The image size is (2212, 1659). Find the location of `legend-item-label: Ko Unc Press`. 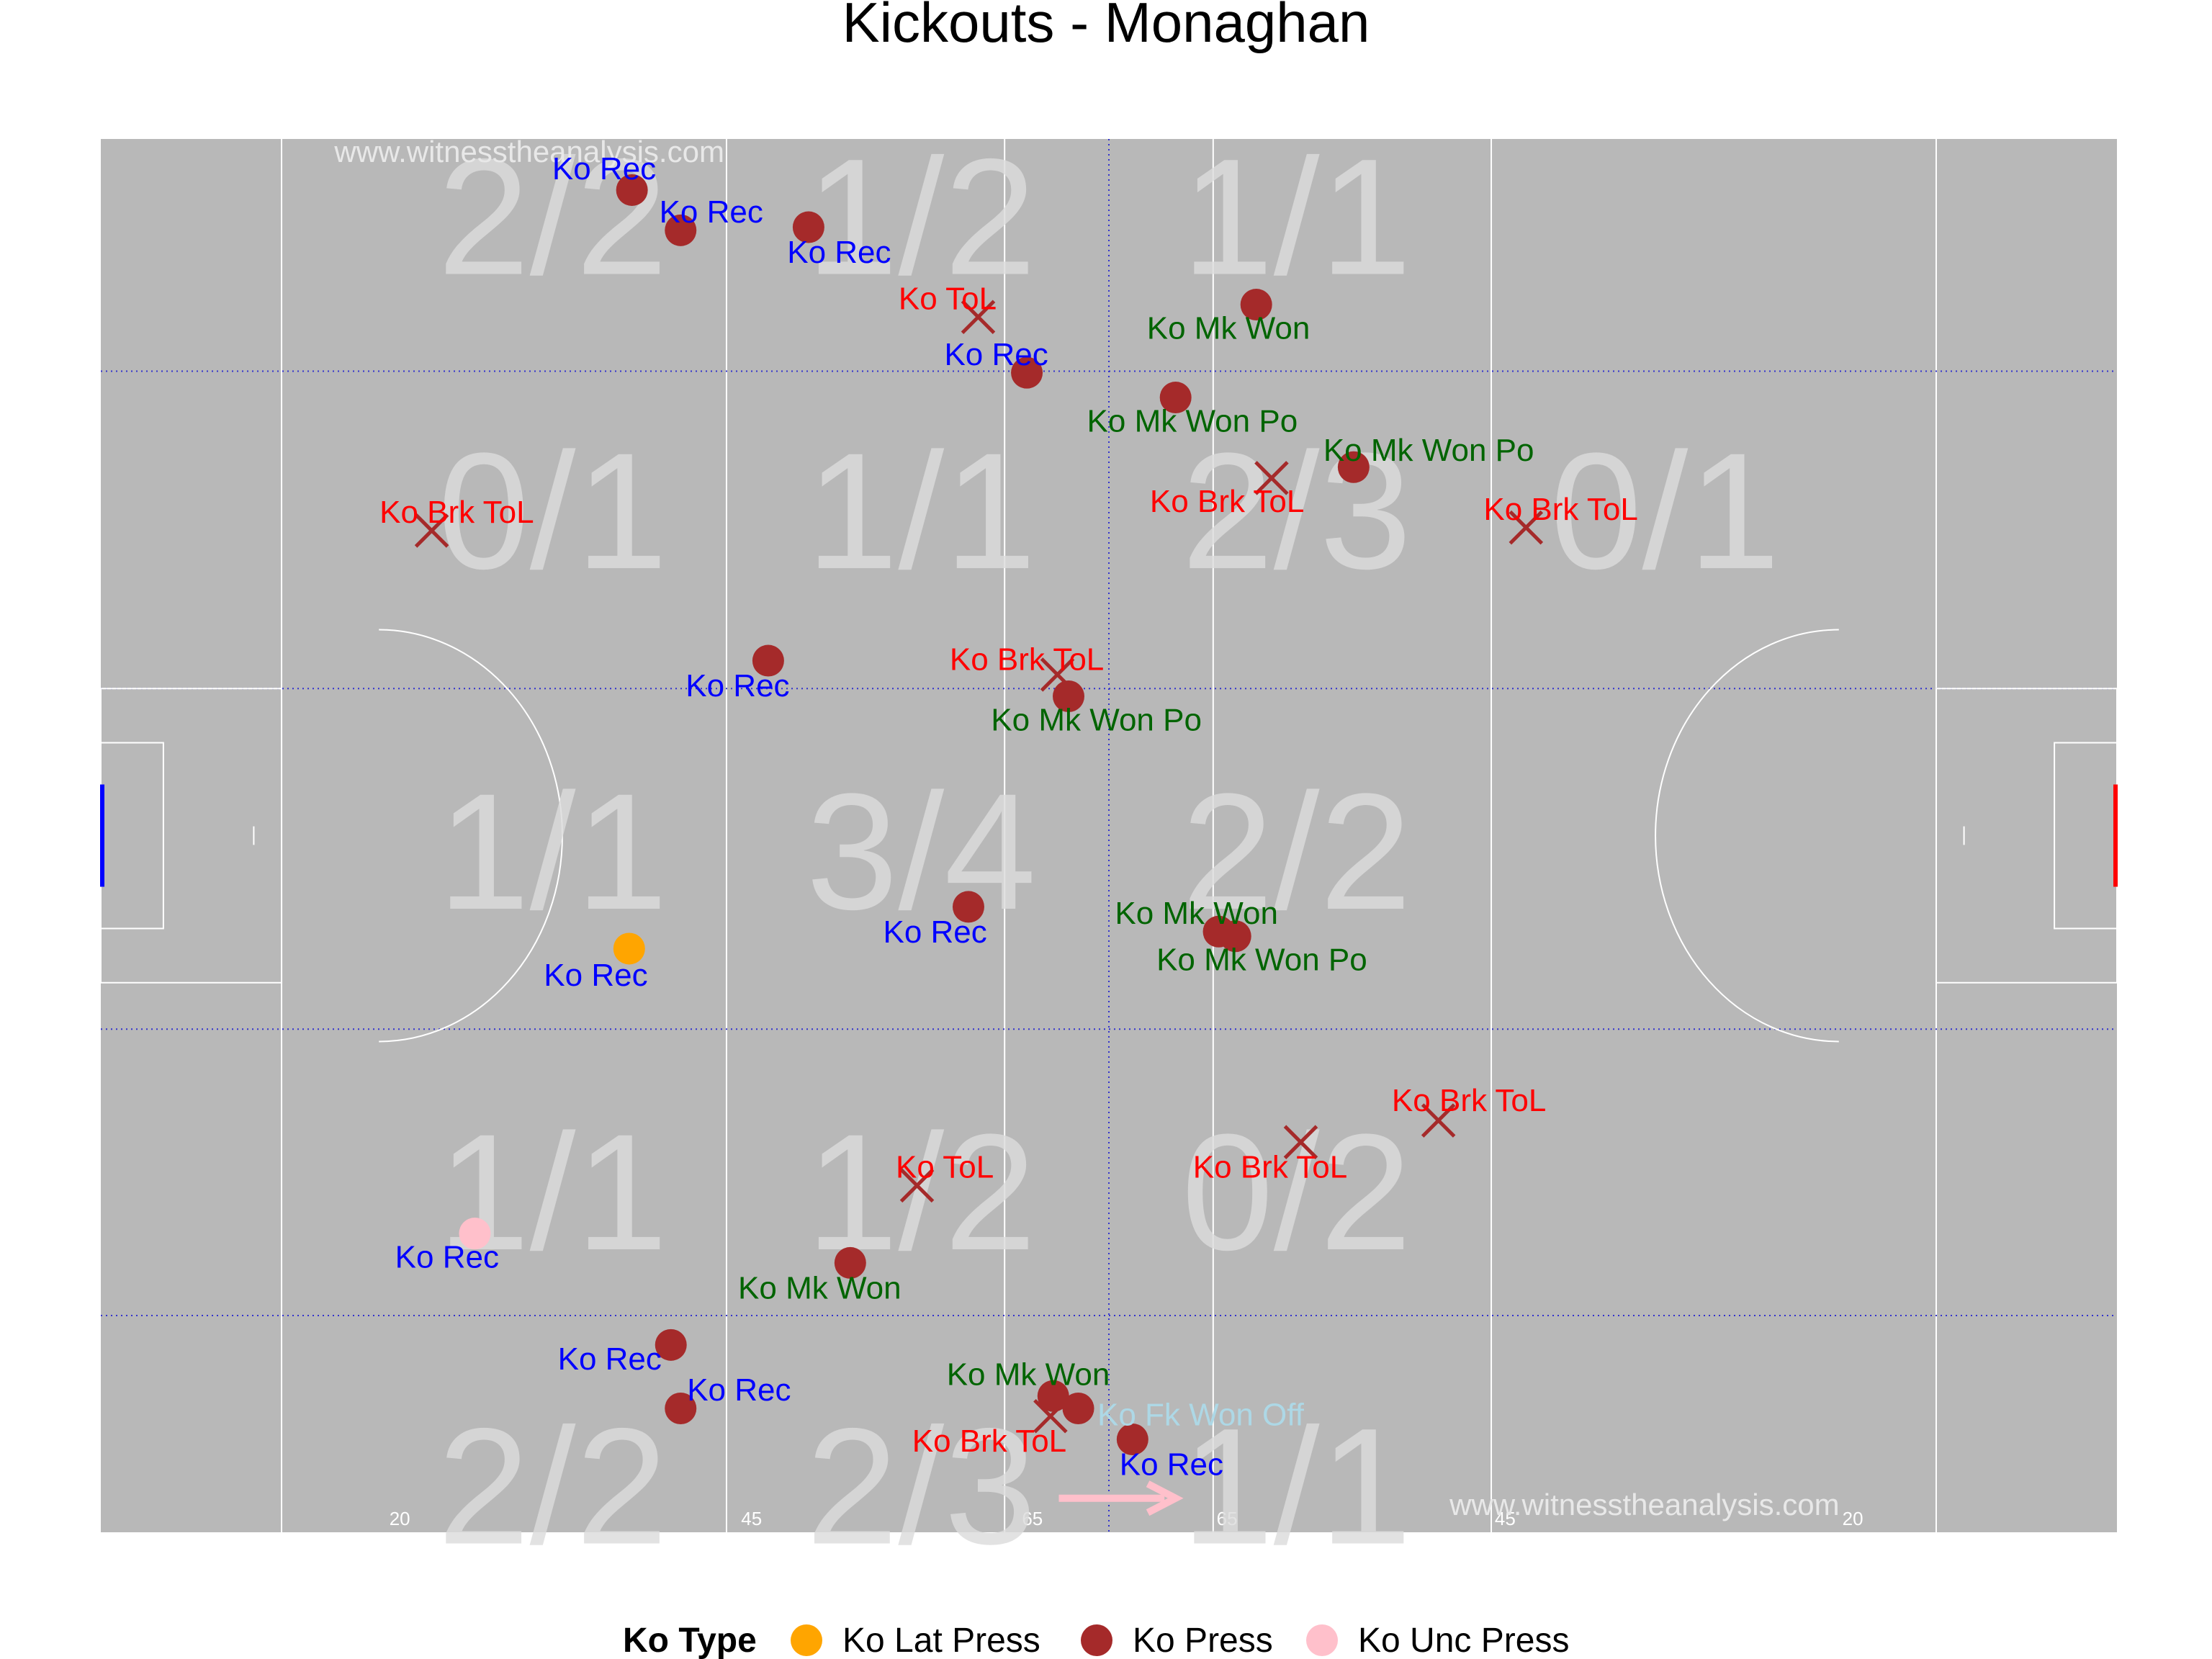

legend-item-label: Ko Unc Press is located at coordinates (1463, 1640).